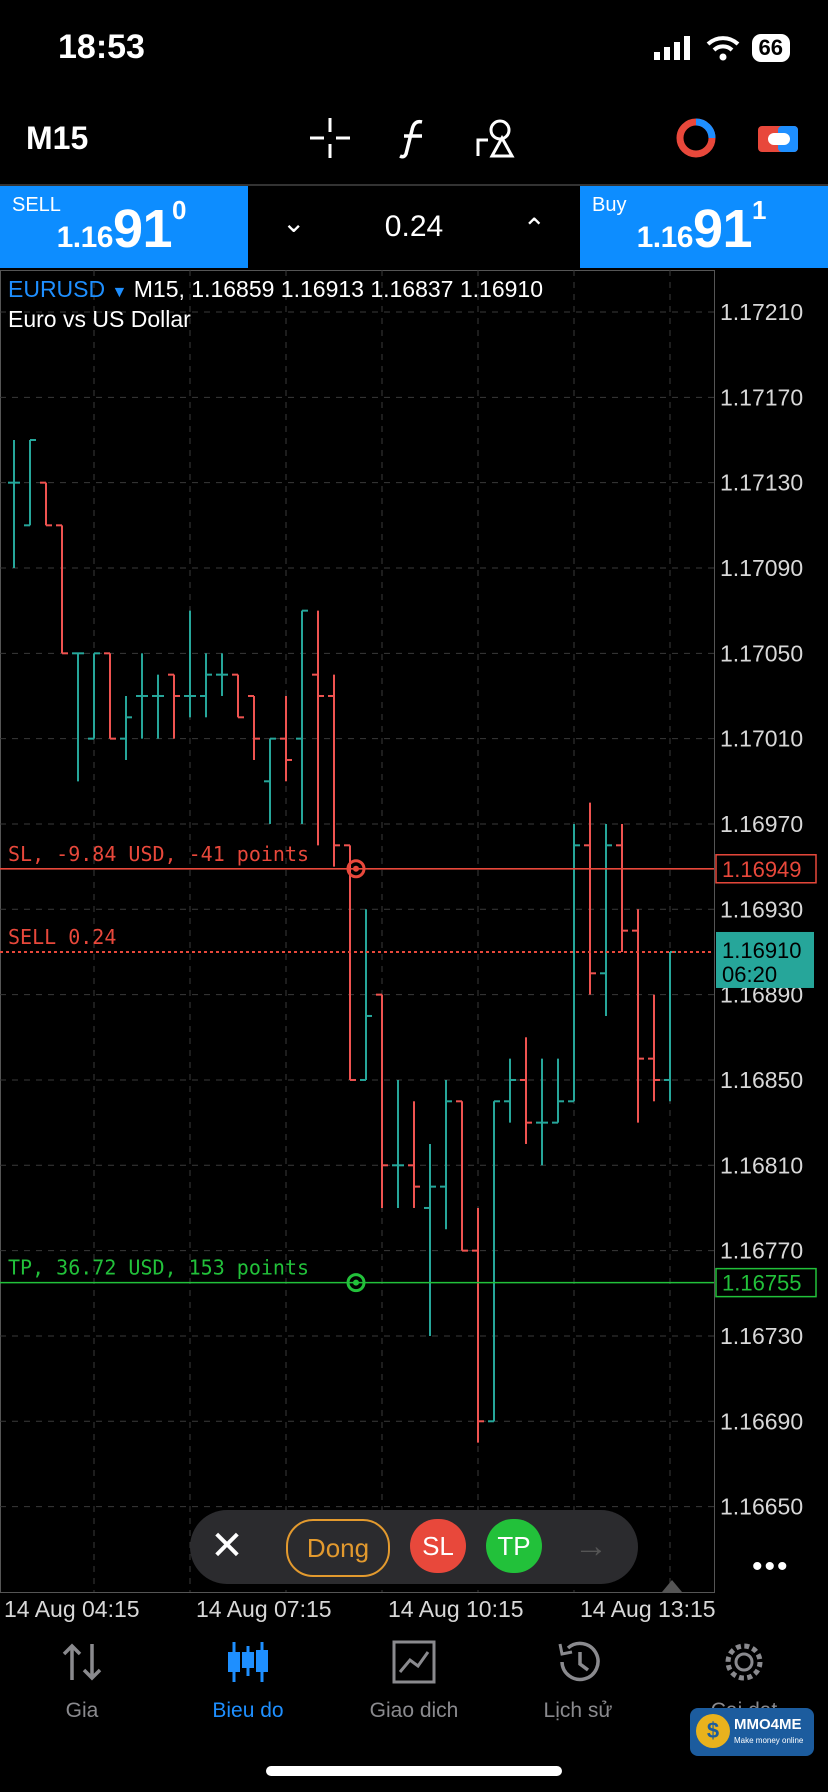 This screenshot has width=828, height=1792. What do you see at coordinates (72, 1609) in the screenshot?
I see `time-tick: 14 Aug 04:15` at bounding box center [72, 1609].